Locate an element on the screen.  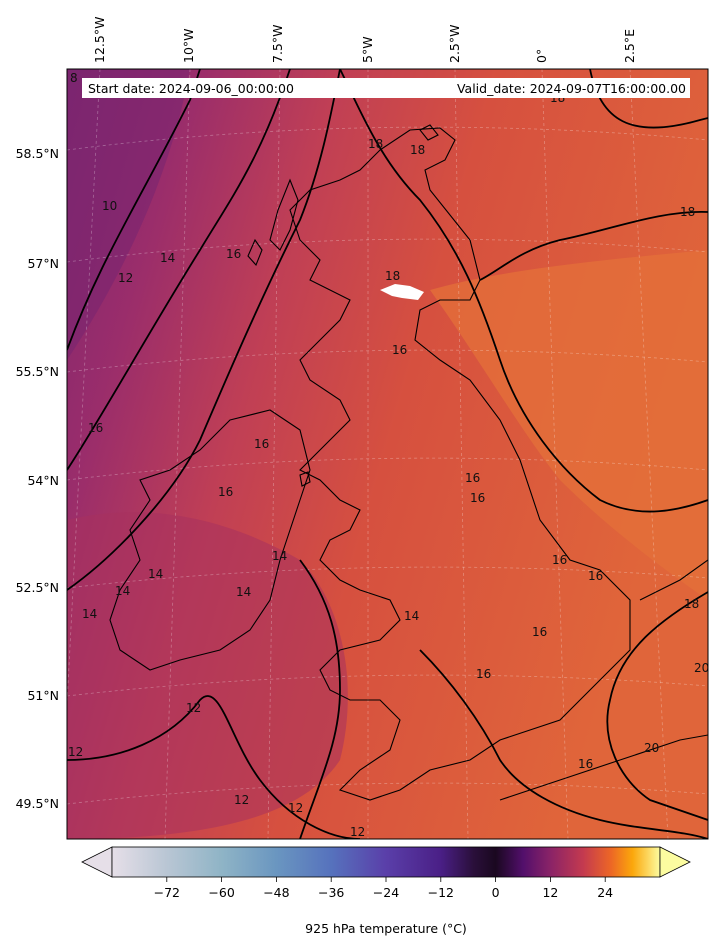
colorbar-tick-label: 0 is located at coordinates (496, 892).